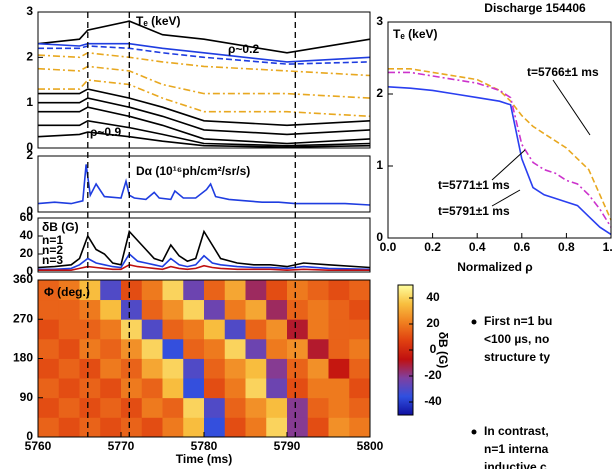 Image resolution: width=613 pixels, height=469 pixels. Describe the element at coordinates (474, 322) in the screenshot. I see `bullet` at that location.